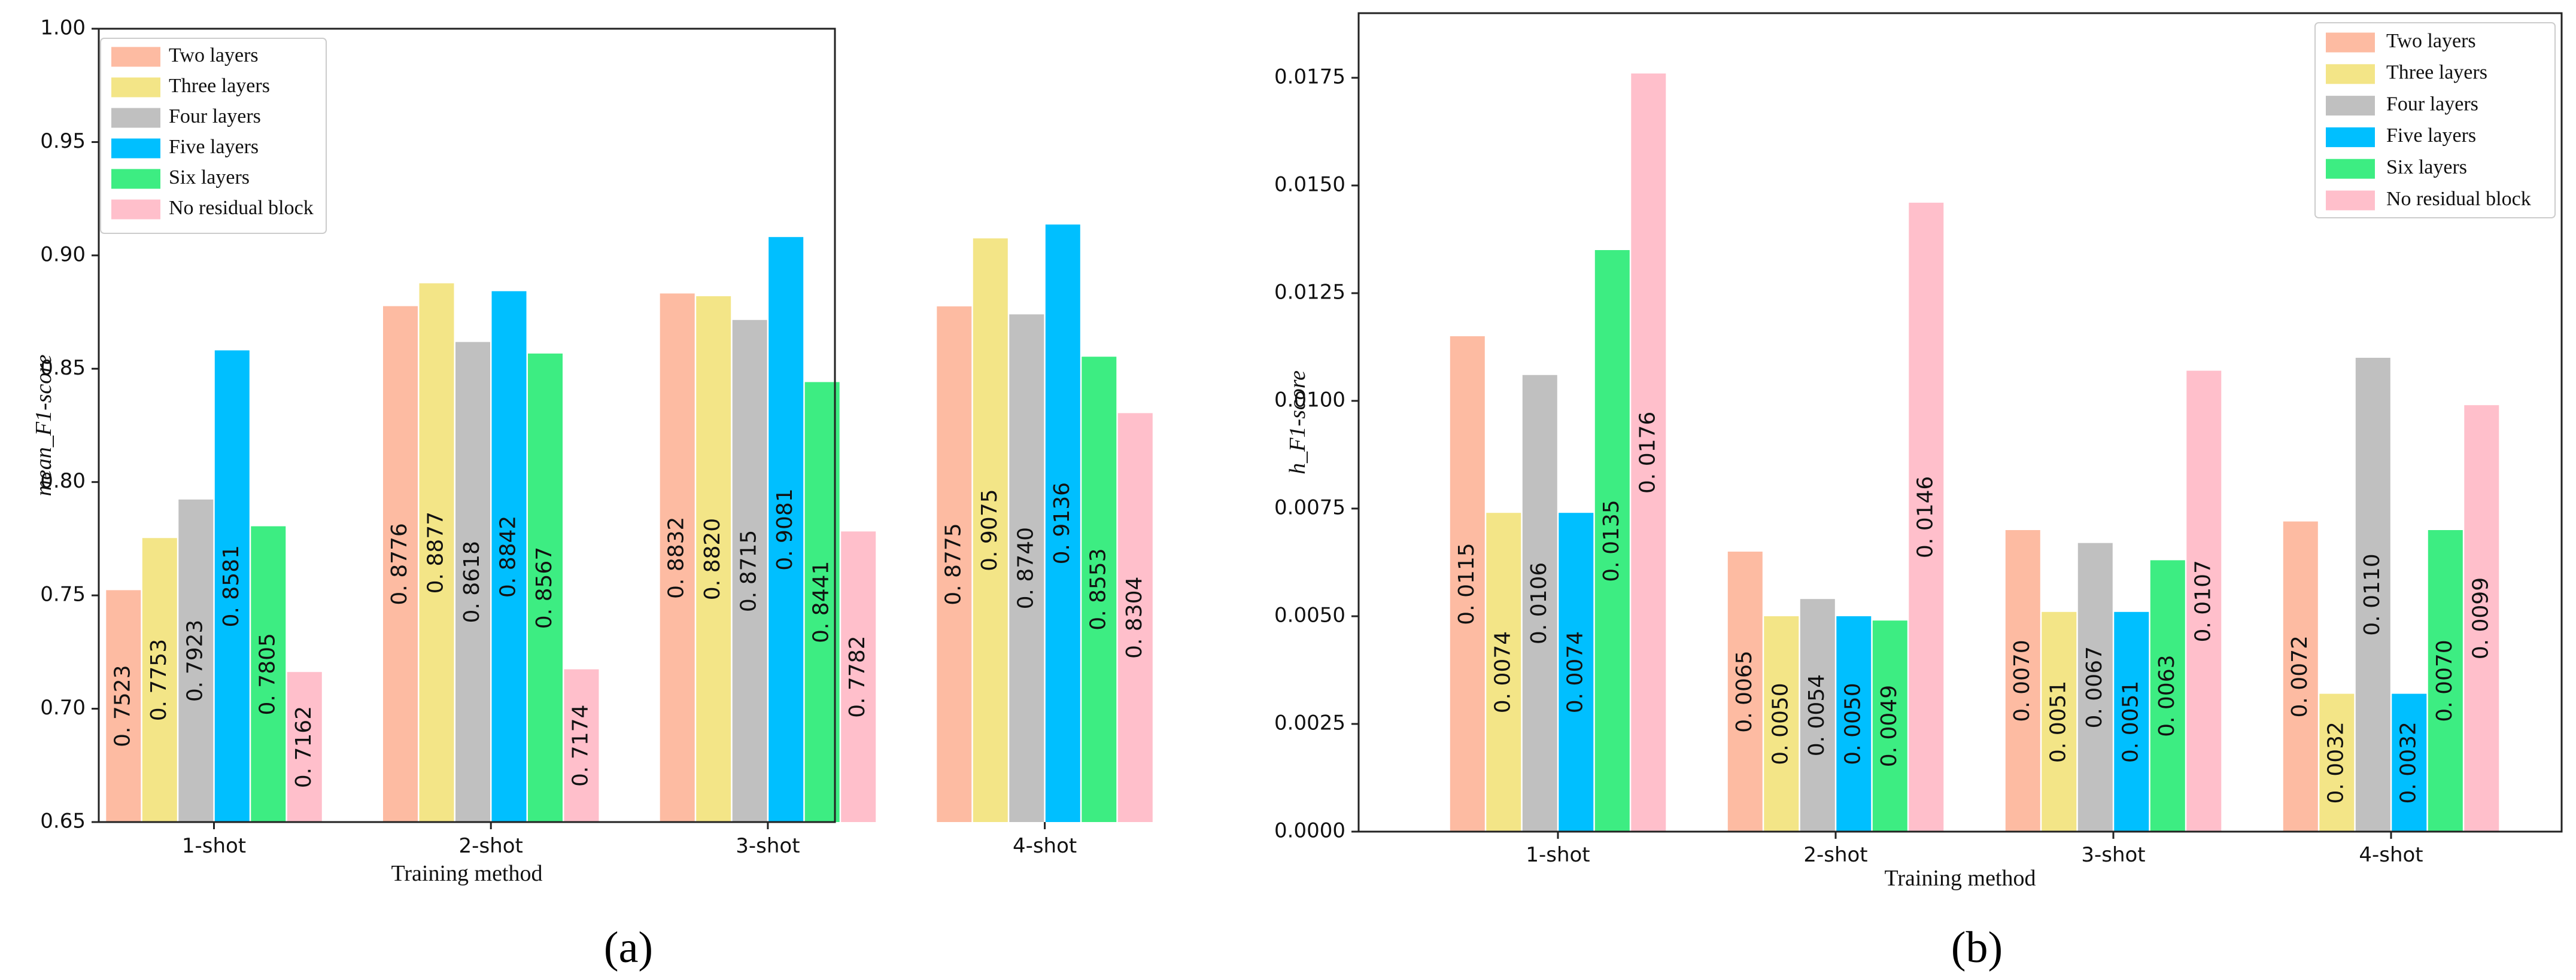 The image size is (2576, 980). I want to click on data-label: 0. 7174, so click(581, 746).